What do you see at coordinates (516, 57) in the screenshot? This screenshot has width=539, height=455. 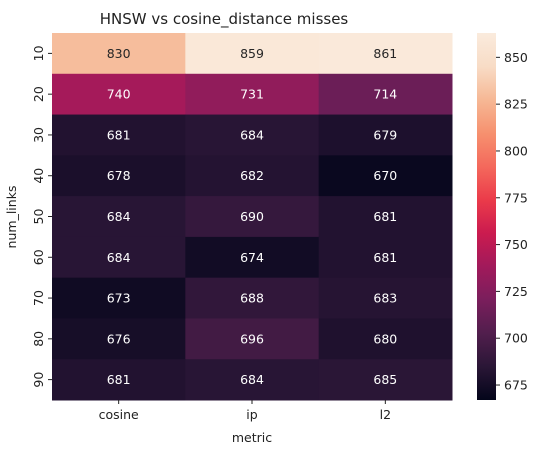 I see `colorbar-tick-label: 850` at bounding box center [516, 57].